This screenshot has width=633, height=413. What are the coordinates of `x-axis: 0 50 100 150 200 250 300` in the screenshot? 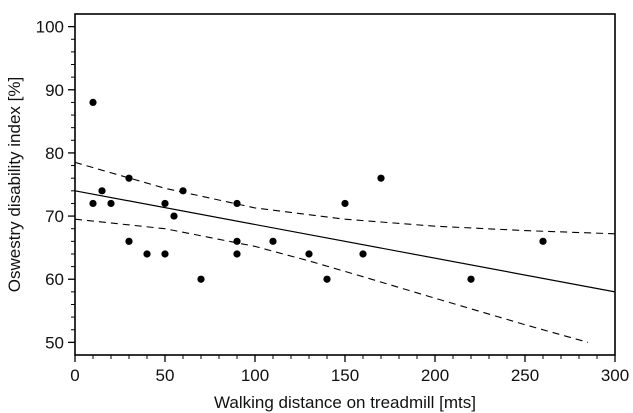 It's located at (349, 370).